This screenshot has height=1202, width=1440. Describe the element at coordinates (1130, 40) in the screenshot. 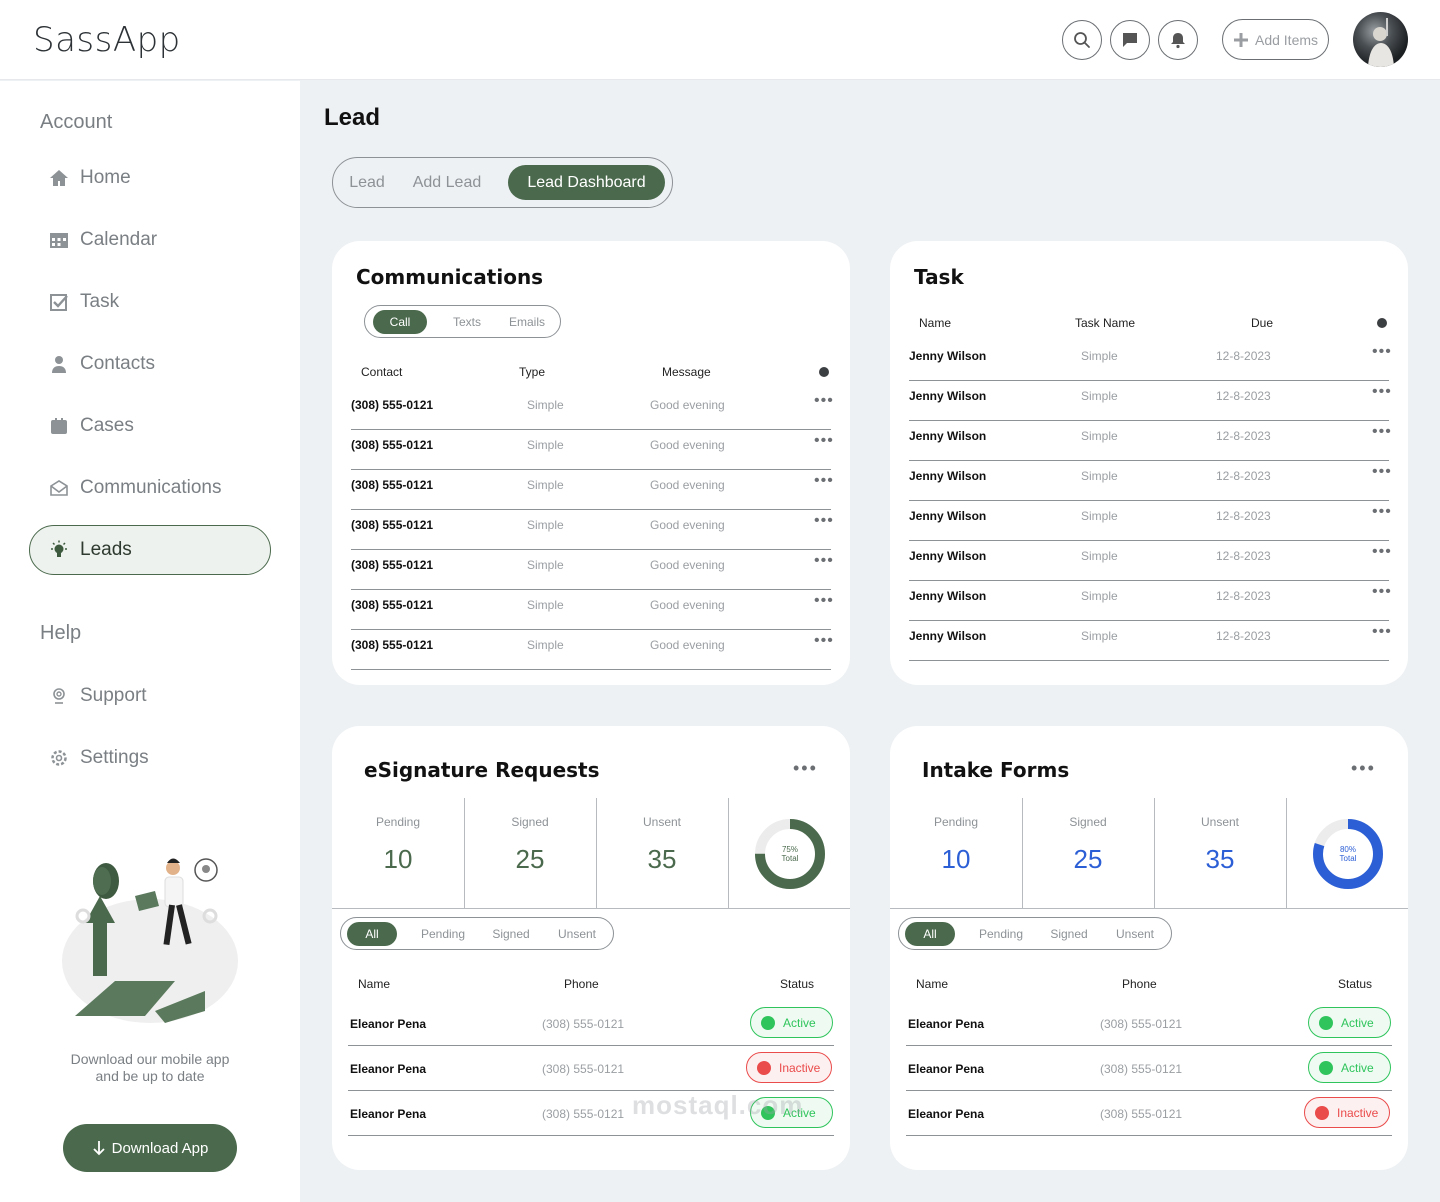

I see `messages-button` at that location.